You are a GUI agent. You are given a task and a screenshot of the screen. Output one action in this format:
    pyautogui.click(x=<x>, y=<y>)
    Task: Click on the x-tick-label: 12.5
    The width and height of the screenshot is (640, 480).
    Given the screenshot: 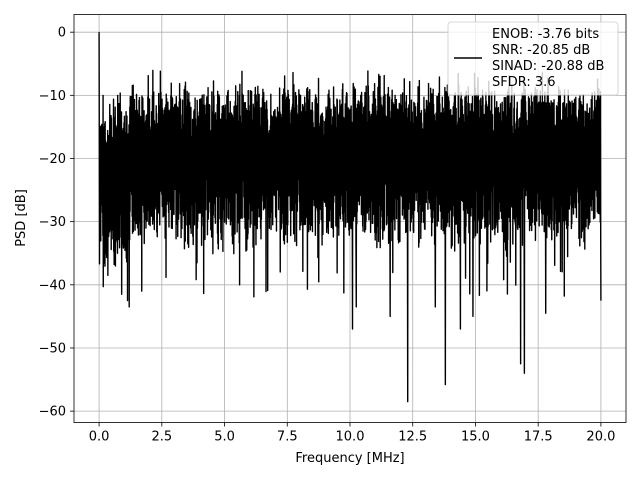 What is the action you would take?
    pyautogui.click(x=412, y=437)
    